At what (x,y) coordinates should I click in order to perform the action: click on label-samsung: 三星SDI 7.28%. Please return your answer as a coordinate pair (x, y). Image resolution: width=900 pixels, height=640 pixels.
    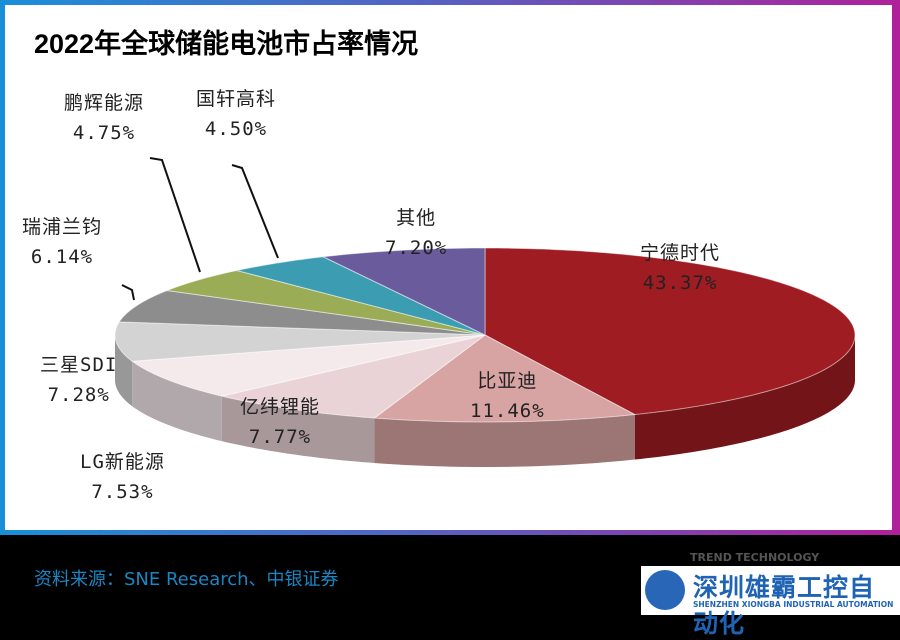
    Looking at the image, I should click on (79, 380).